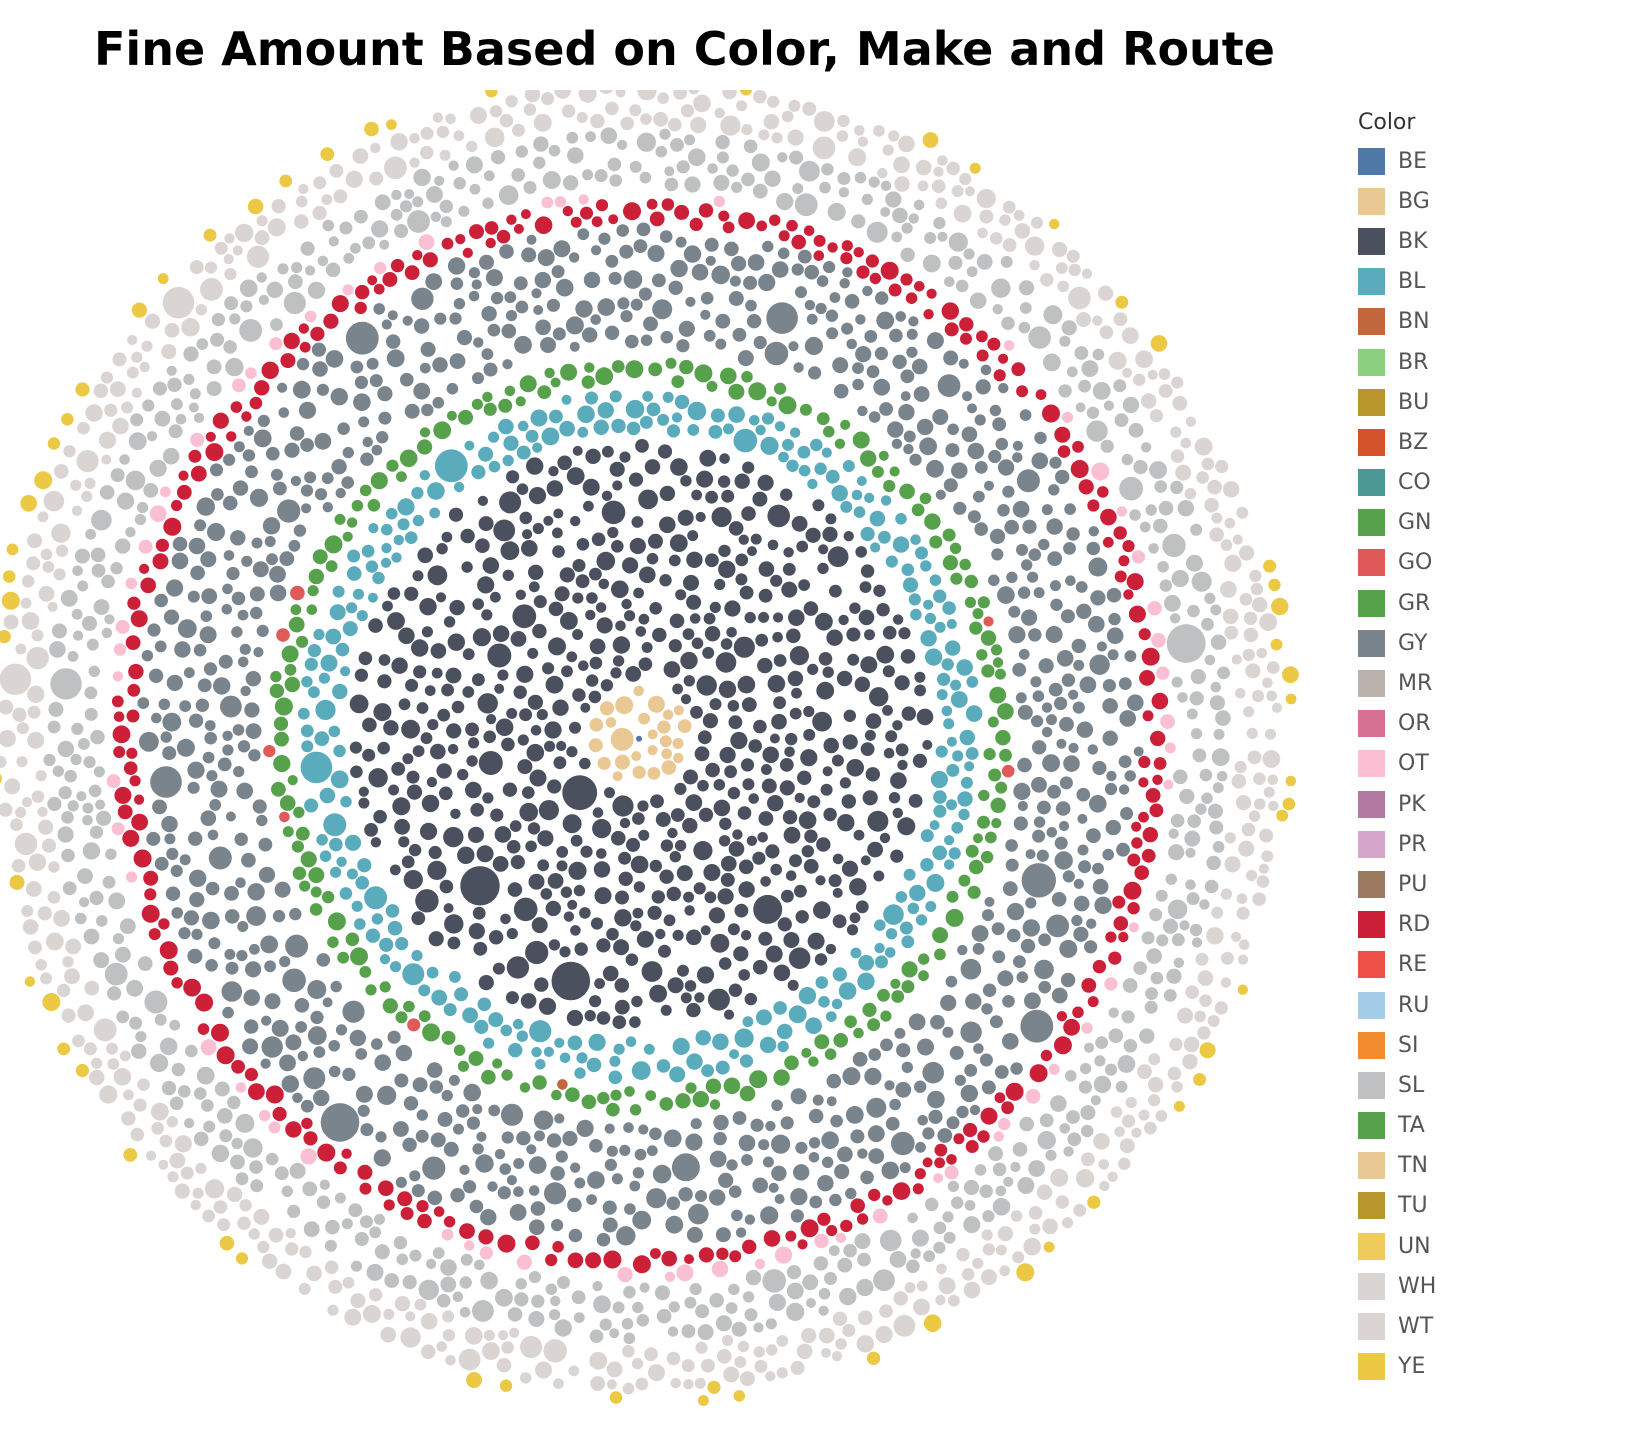 The height and width of the screenshot is (1436, 1634). What do you see at coordinates (595, 745) in the screenshot?
I see `bubble-bg` at bounding box center [595, 745].